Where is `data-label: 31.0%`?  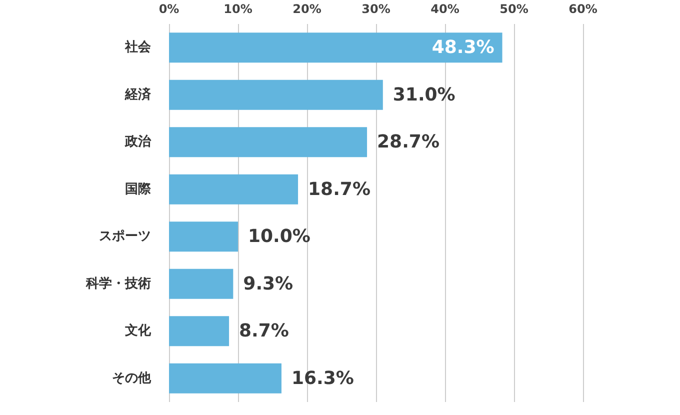
data-label: 31.0% is located at coordinates (424, 95).